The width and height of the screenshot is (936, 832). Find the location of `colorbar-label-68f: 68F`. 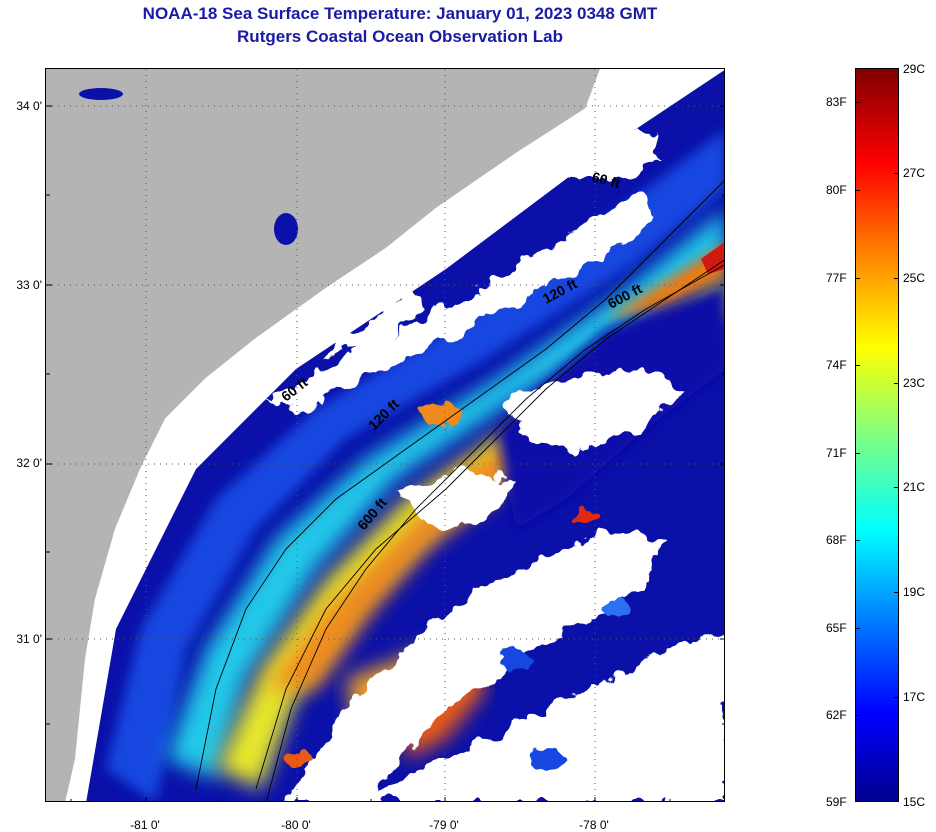

colorbar-label-68f: 68F is located at coordinates (836, 540).